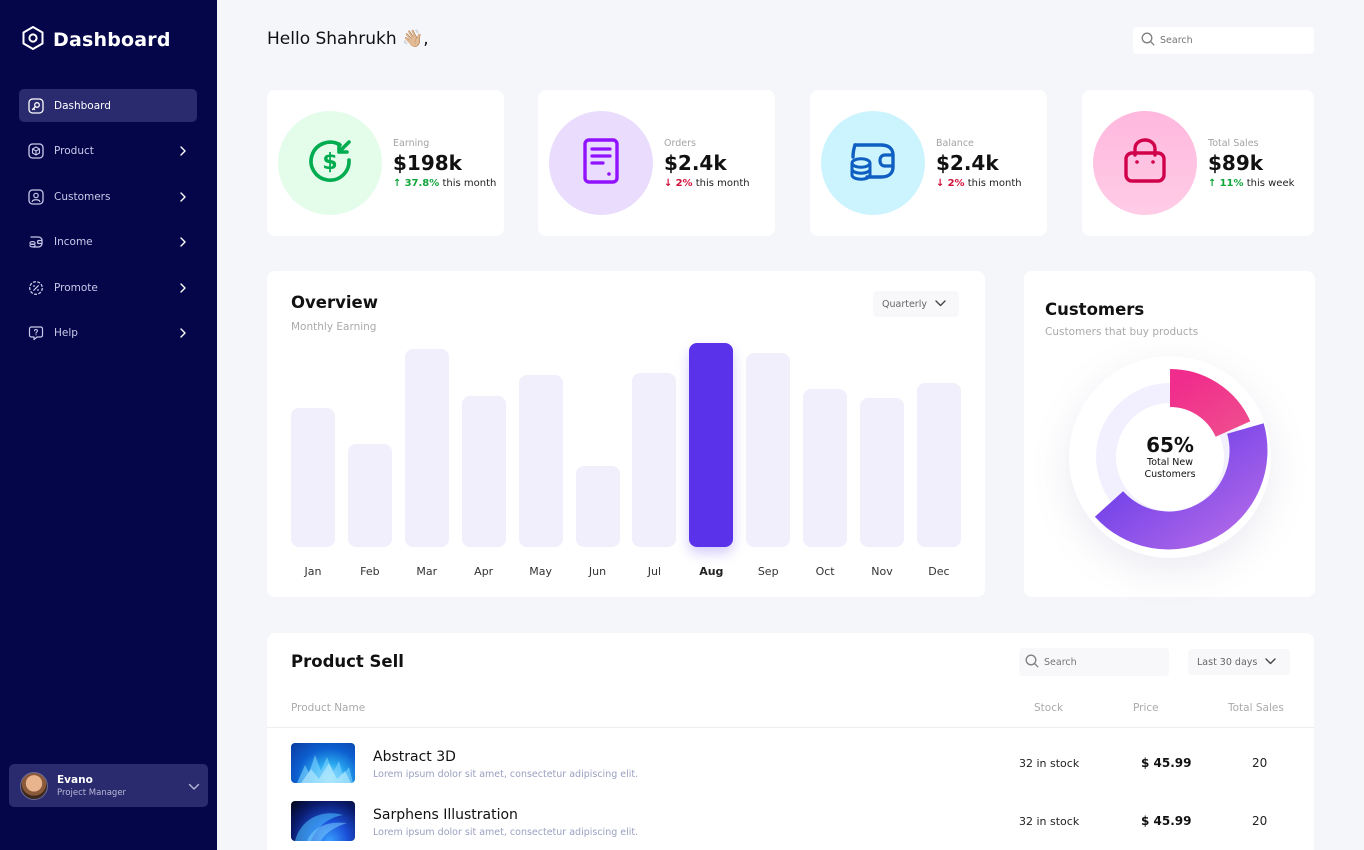 The height and width of the screenshot is (850, 1364). What do you see at coordinates (1210, 403) in the screenshot?
I see `donut-segment-returning` at bounding box center [1210, 403].